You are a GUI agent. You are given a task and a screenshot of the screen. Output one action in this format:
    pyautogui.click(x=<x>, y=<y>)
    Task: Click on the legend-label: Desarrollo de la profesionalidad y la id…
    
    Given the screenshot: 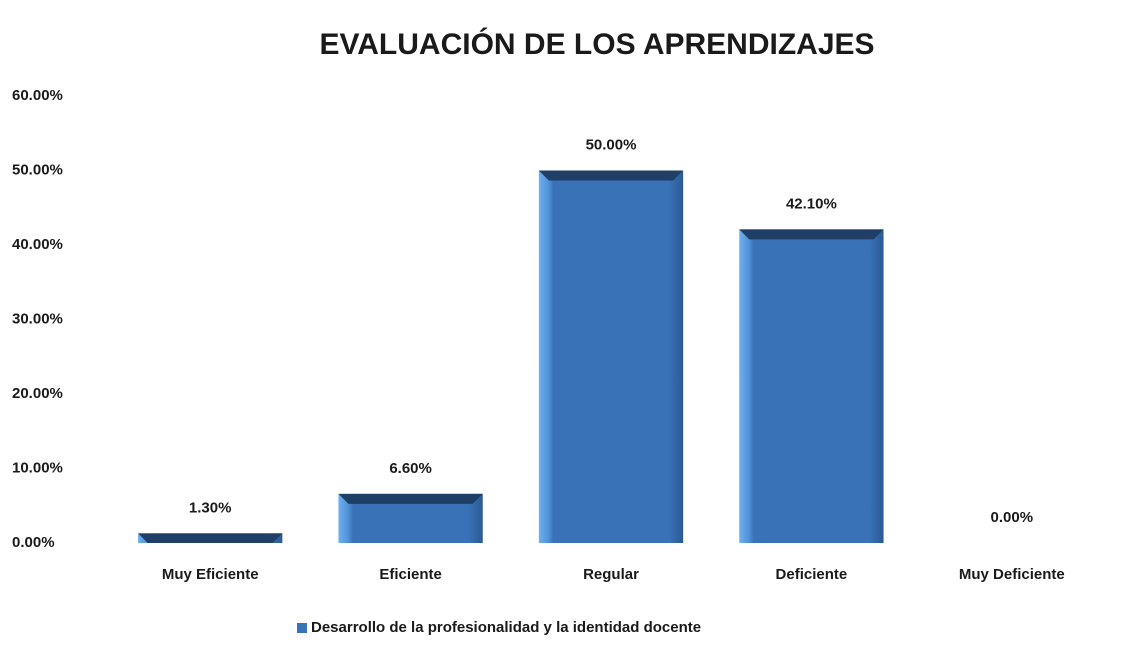 What is the action you would take?
    pyautogui.click(x=506, y=627)
    